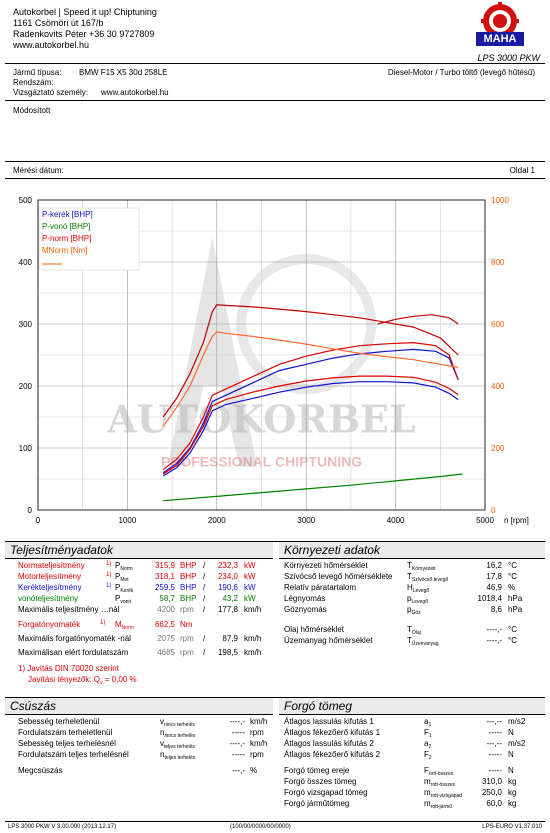 Image resolution: width=550 pixels, height=833 pixels. Describe the element at coordinates (496, 609) in the screenshot. I see `row-value: 8,6` at that location.